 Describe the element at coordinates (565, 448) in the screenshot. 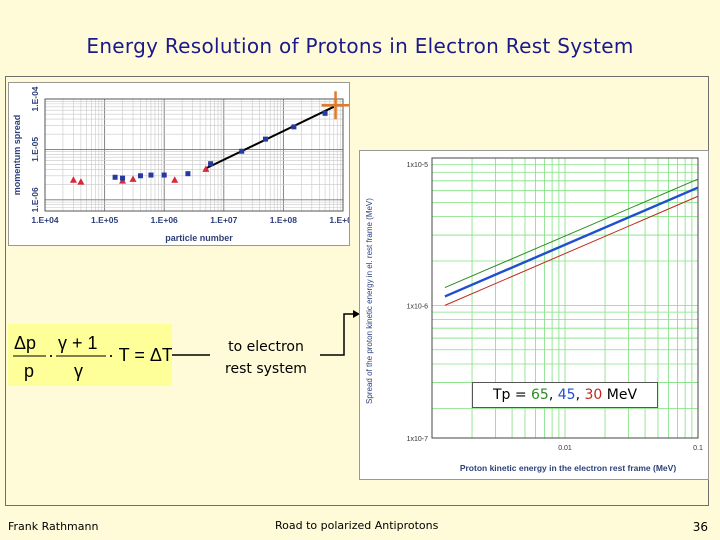

I see `x-tick-label: 0.01` at that location.